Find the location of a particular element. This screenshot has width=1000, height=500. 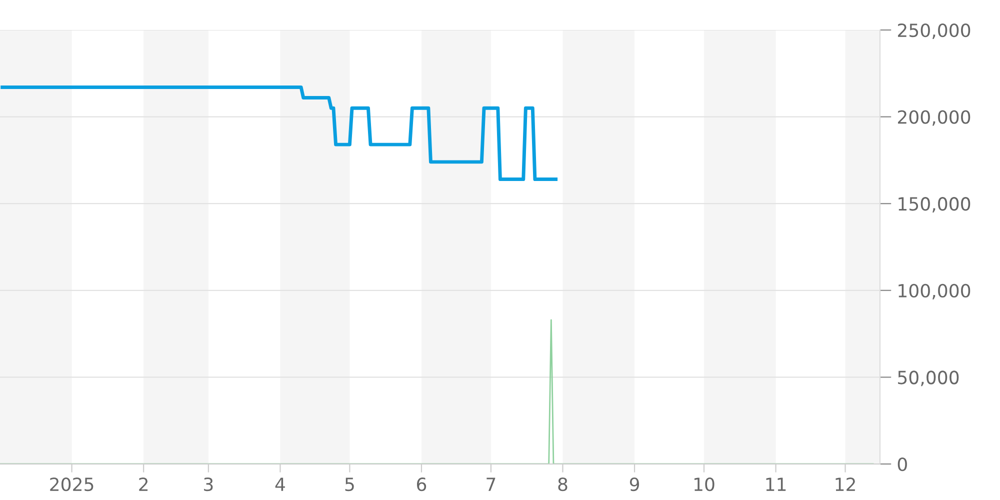

x-tick-label: 12 is located at coordinates (845, 484).